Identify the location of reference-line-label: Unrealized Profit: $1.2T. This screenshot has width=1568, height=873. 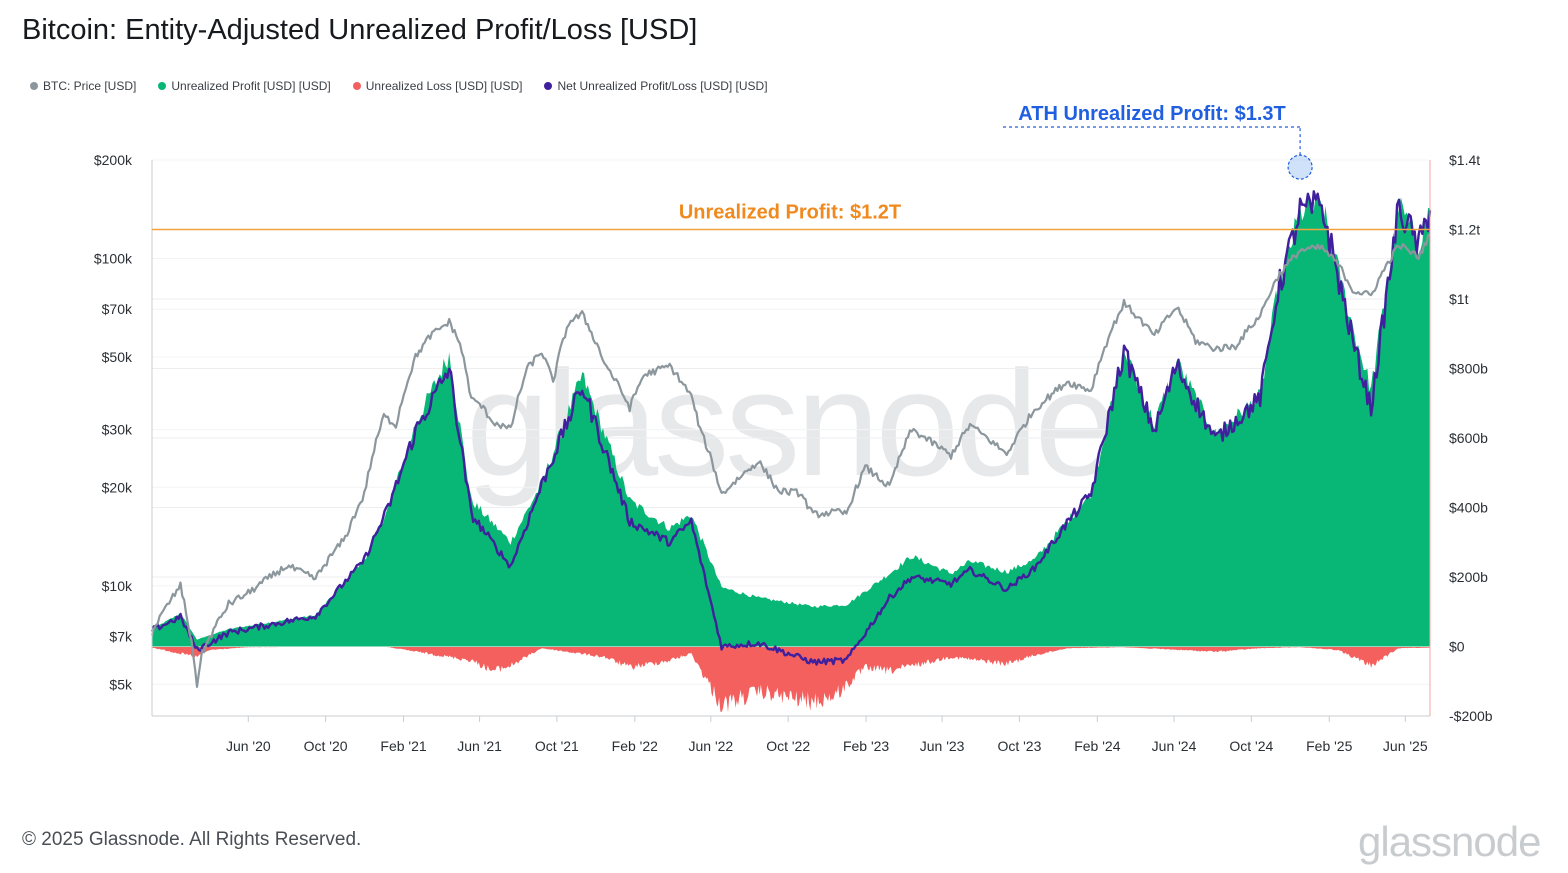
(790, 213).